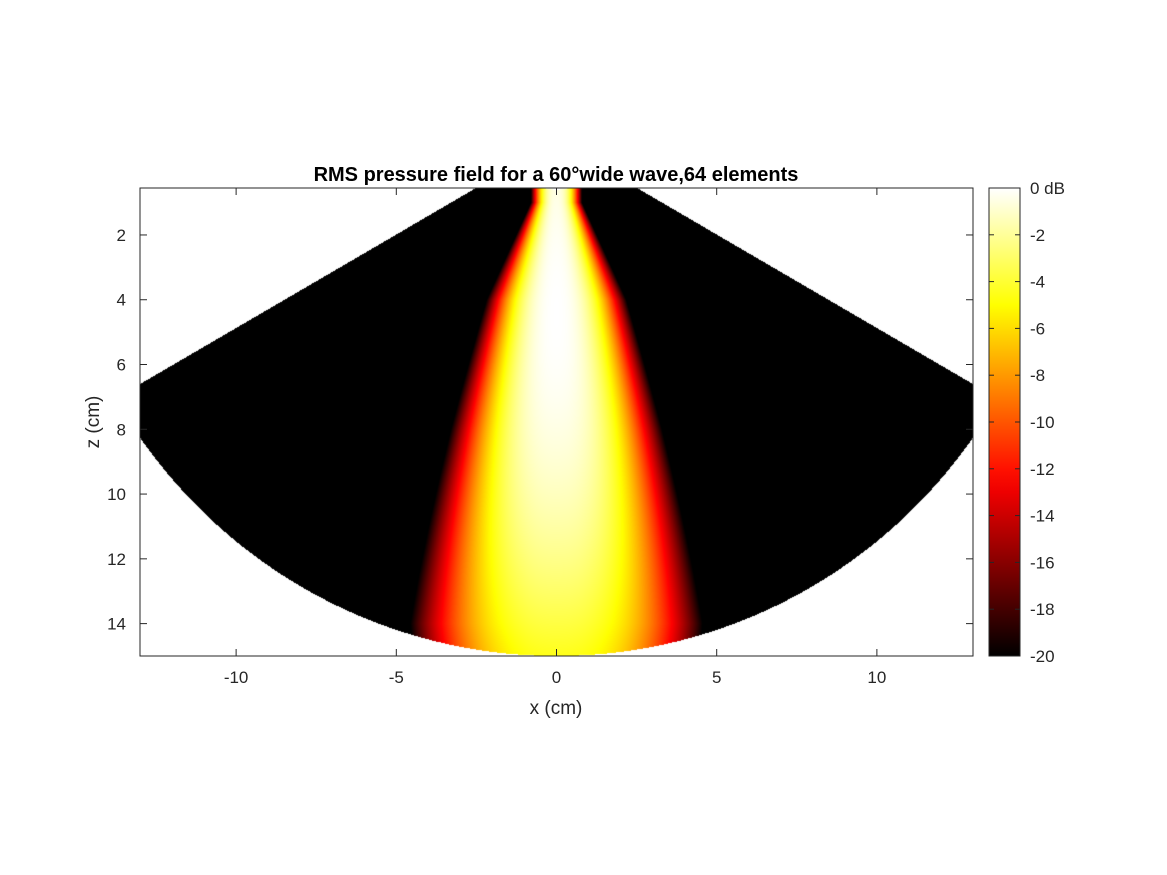  I want to click on colorbar-tick-label: -20, so click(1042, 656).